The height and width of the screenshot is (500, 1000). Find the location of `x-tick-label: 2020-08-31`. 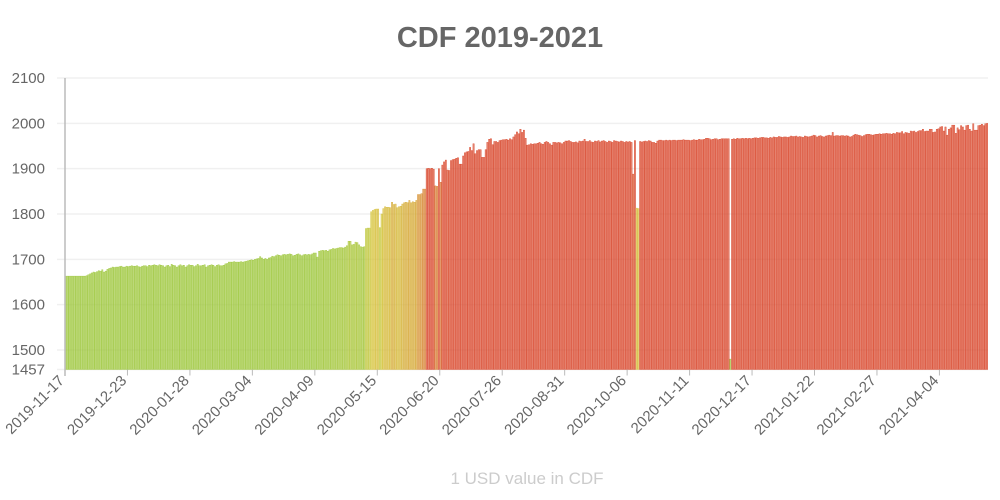

x-tick-label: 2020-08-31 is located at coordinates (534, 405).